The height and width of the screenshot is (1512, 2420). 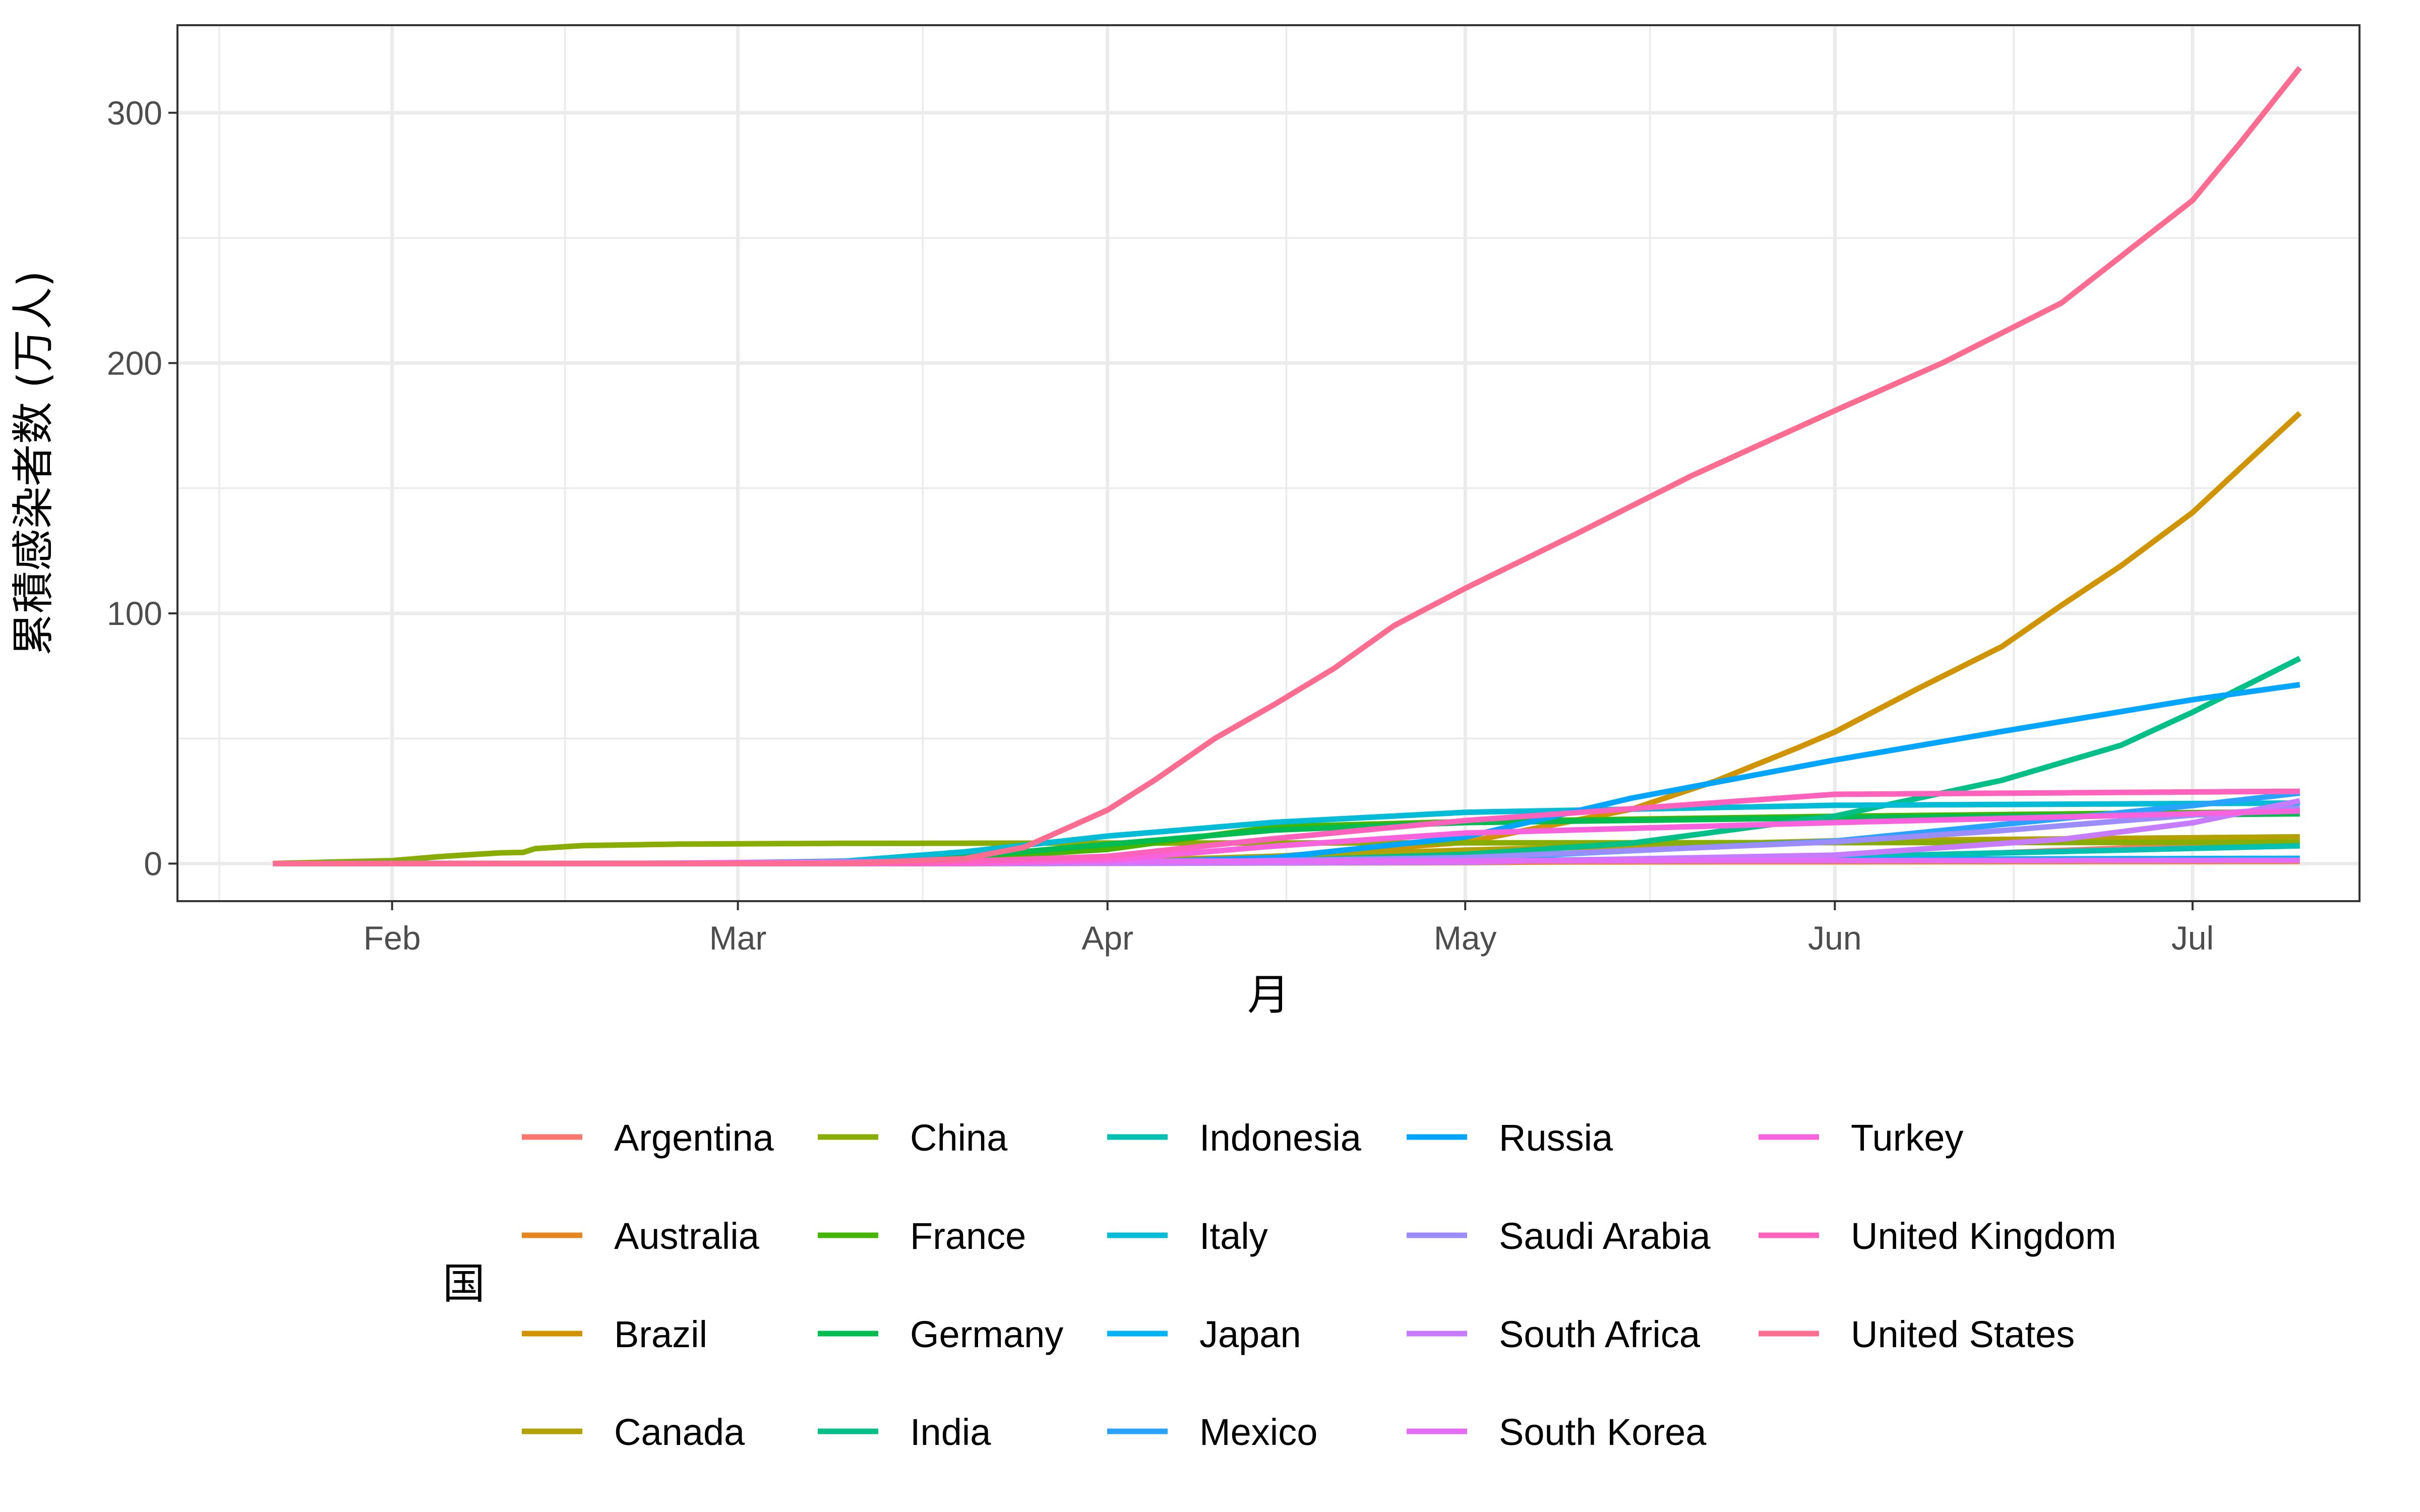 What do you see at coordinates (968, 1236) in the screenshot?
I see `legend-label-france: France` at bounding box center [968, 1236].